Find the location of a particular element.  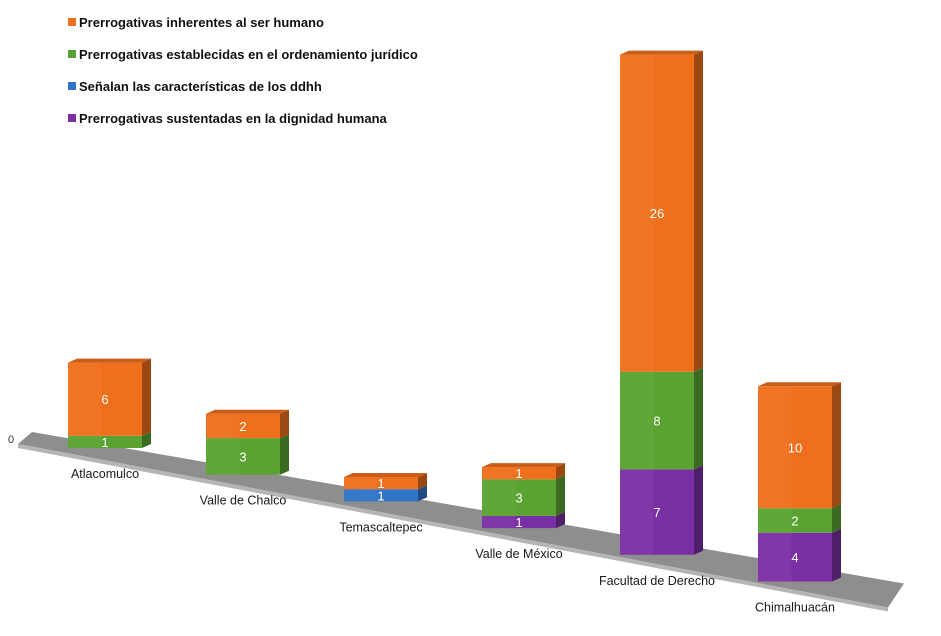

category-label-4: Facultad de Derecho is located at coordinates (657, 581).